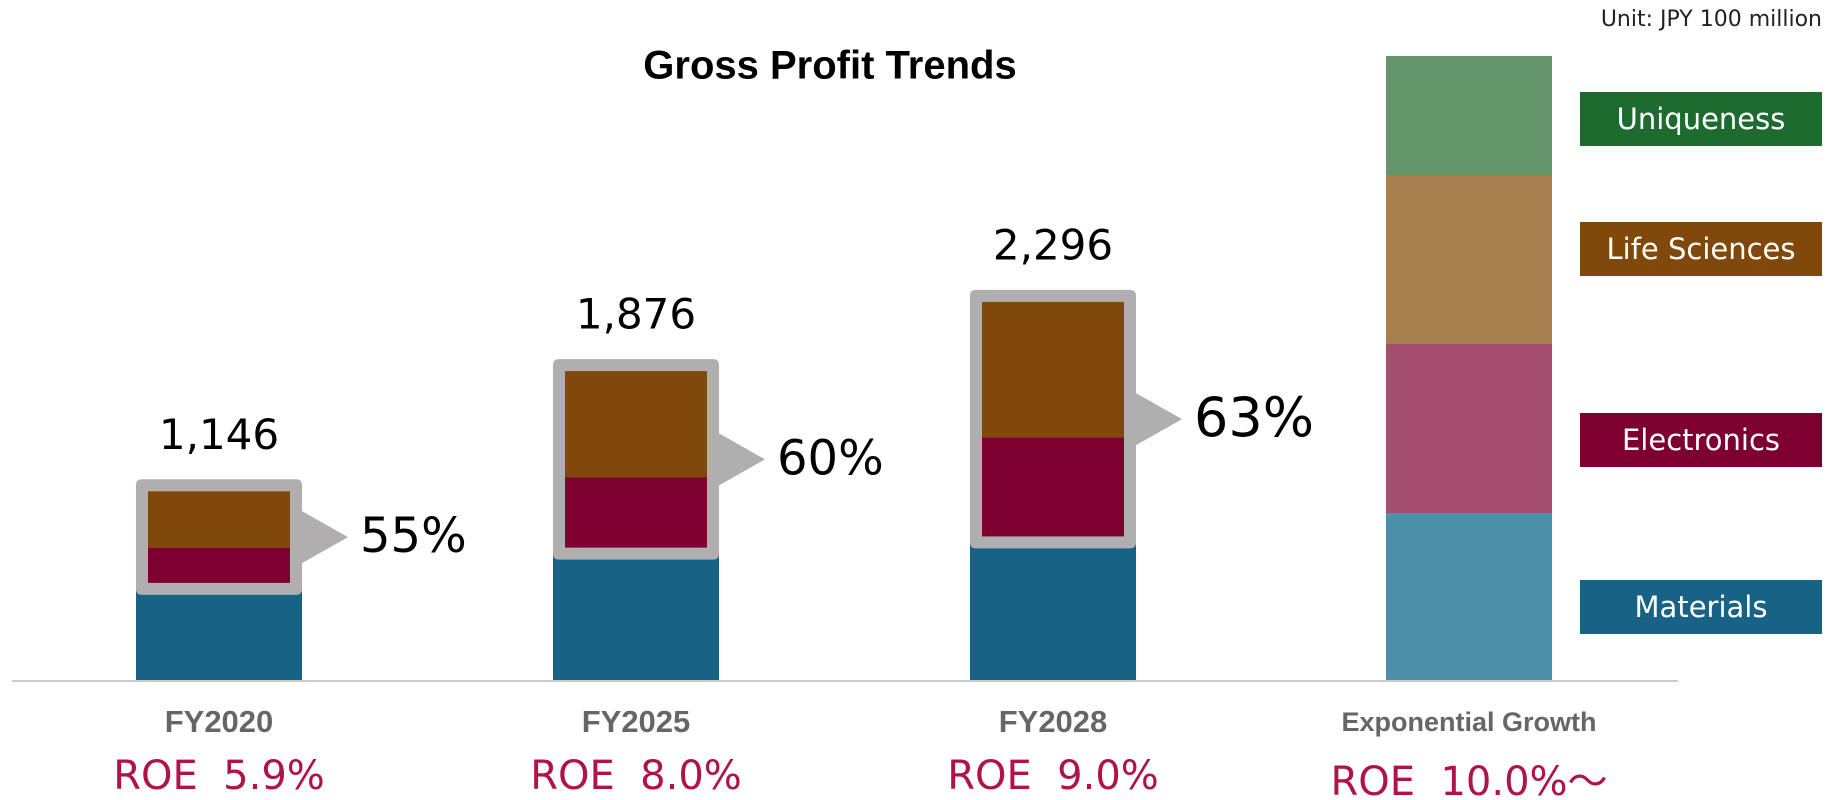 The height and width of the screenshot is (800, 1830). Describe the element at coordinates (636, 776) in the screenshot. I see `roe-label: ROE 8.0%` at that location.